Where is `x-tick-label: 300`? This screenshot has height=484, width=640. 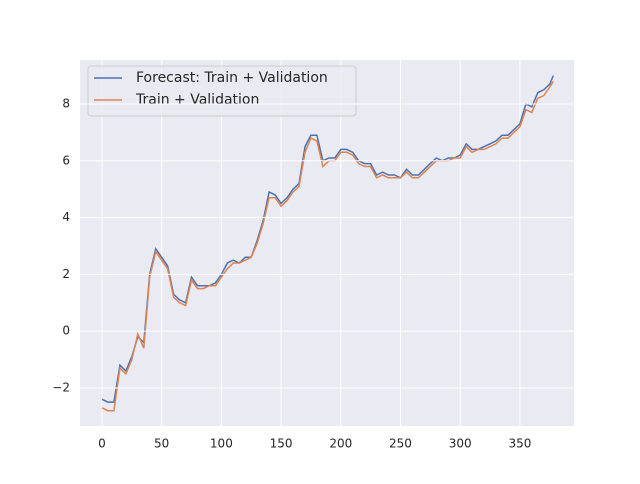 x-tick-label: 300 is located at coordinates (460, 444).